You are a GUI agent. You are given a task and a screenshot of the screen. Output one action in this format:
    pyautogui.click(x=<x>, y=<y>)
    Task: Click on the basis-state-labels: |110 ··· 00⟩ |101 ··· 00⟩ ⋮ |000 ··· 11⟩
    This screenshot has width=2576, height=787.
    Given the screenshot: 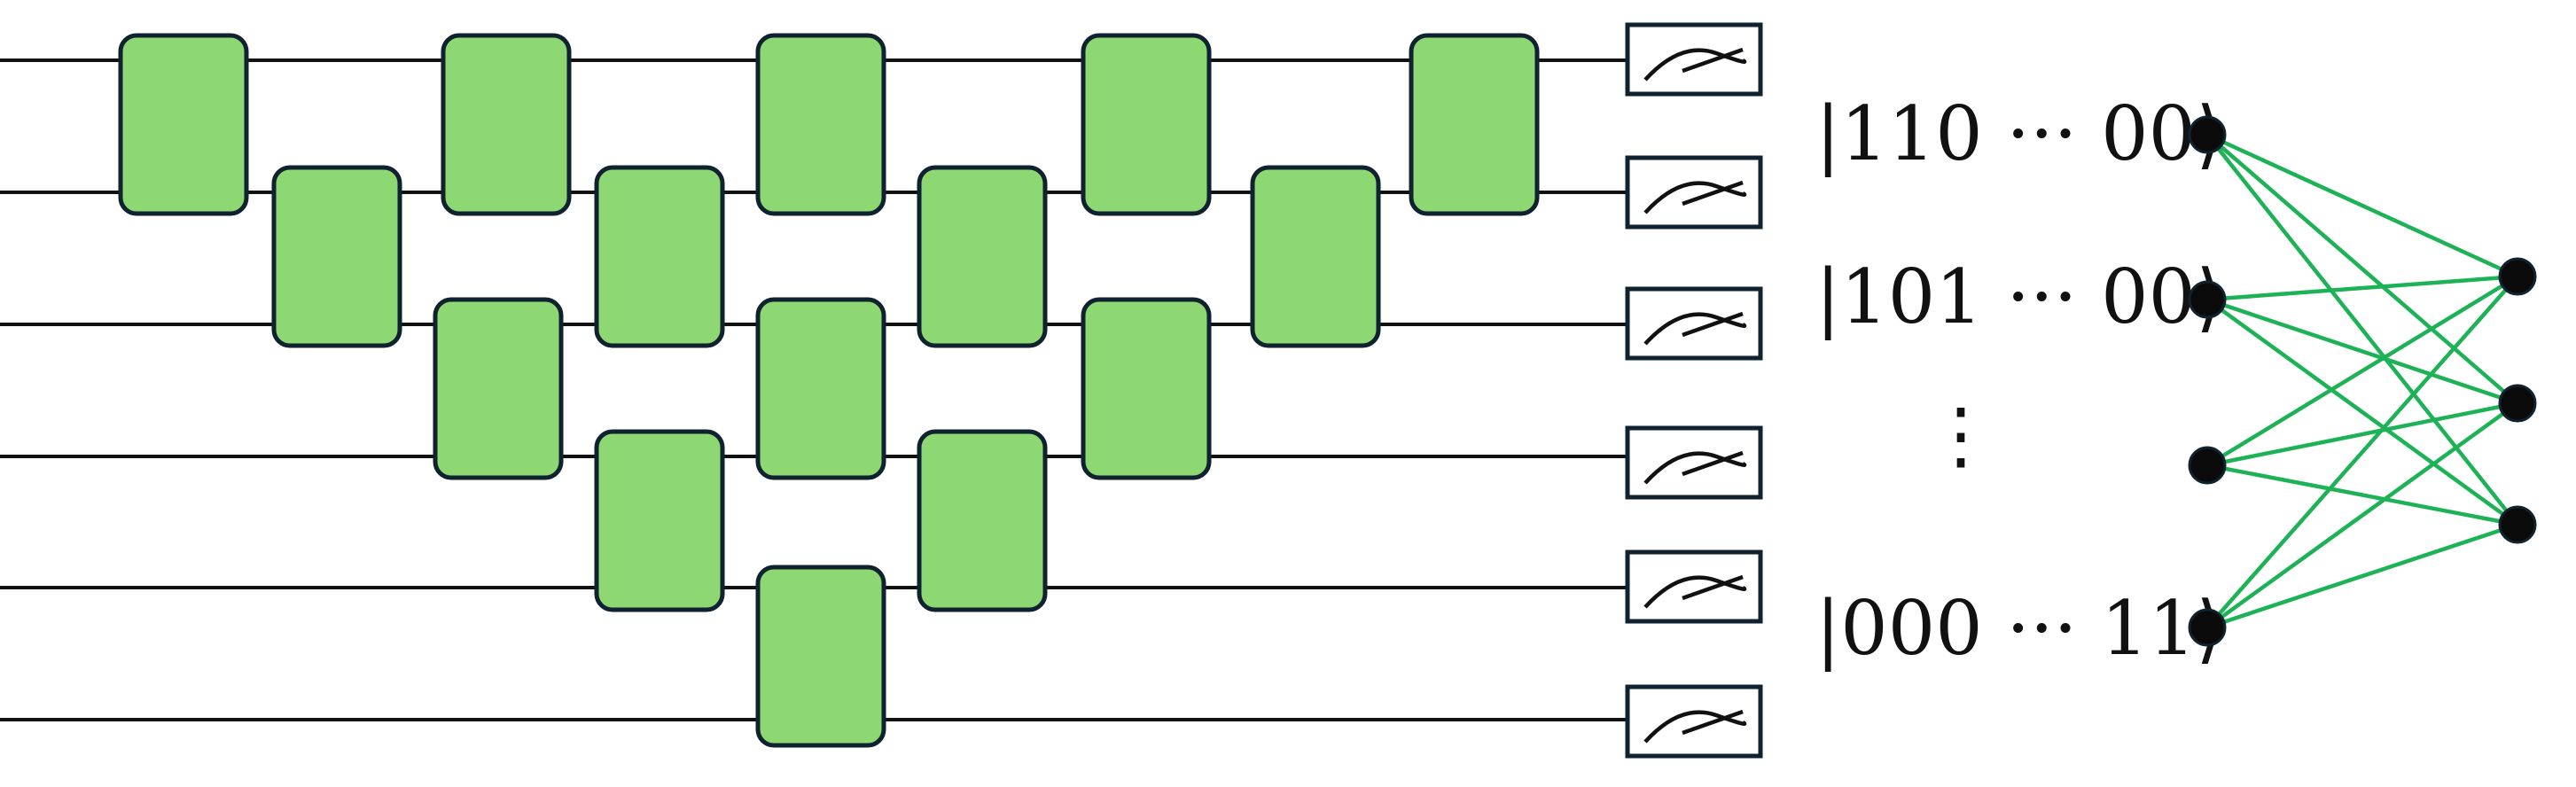 What is the action you would take?
    pyautogui.click(x=2020, y=381)
    